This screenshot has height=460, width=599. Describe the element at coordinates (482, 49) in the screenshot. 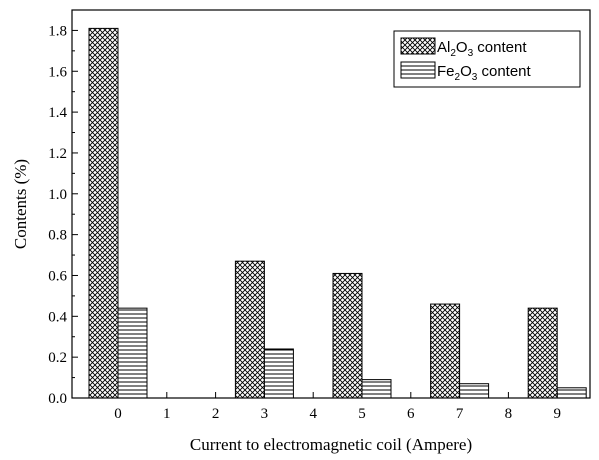

I see `legend-label-al2o3: Al2O3 content` at that location.